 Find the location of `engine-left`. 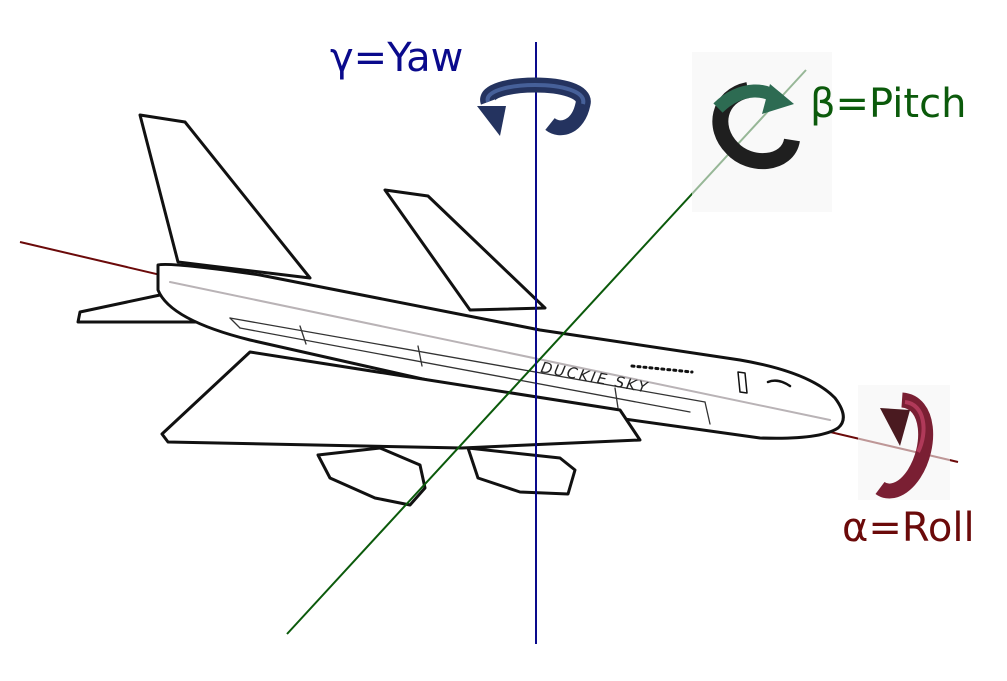

engine-left is located at coordinates (371, 476).